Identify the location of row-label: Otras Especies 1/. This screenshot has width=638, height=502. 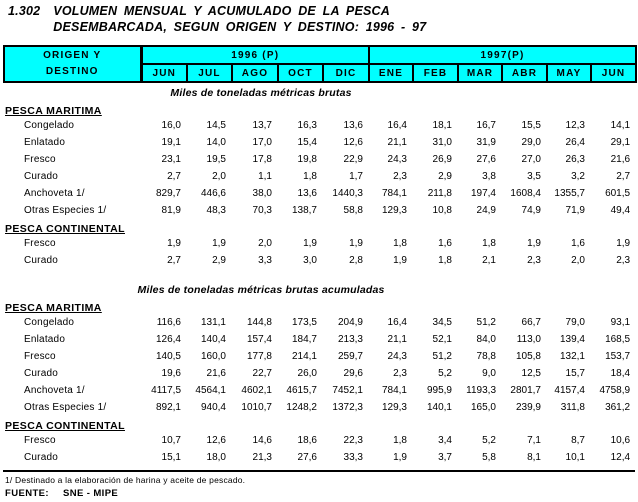
(65, 210).